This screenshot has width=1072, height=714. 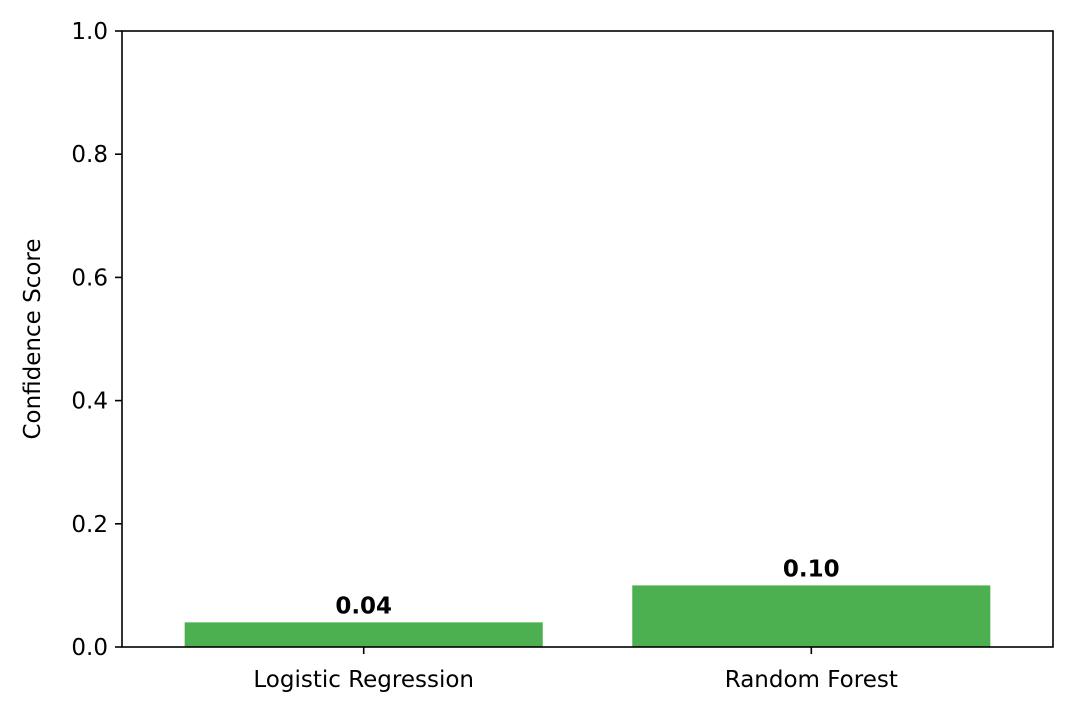 What do you see at coordinates (89, 155) in the screenshot?
I see `y-tick-label: 0.8` at bounding box center [89, 155].